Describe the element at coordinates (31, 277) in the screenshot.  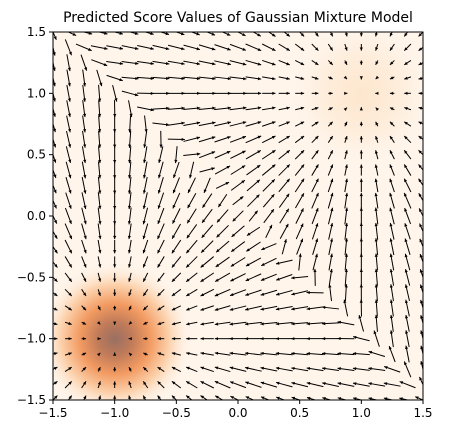
I see `y-tick-label: −0.5` at that location.